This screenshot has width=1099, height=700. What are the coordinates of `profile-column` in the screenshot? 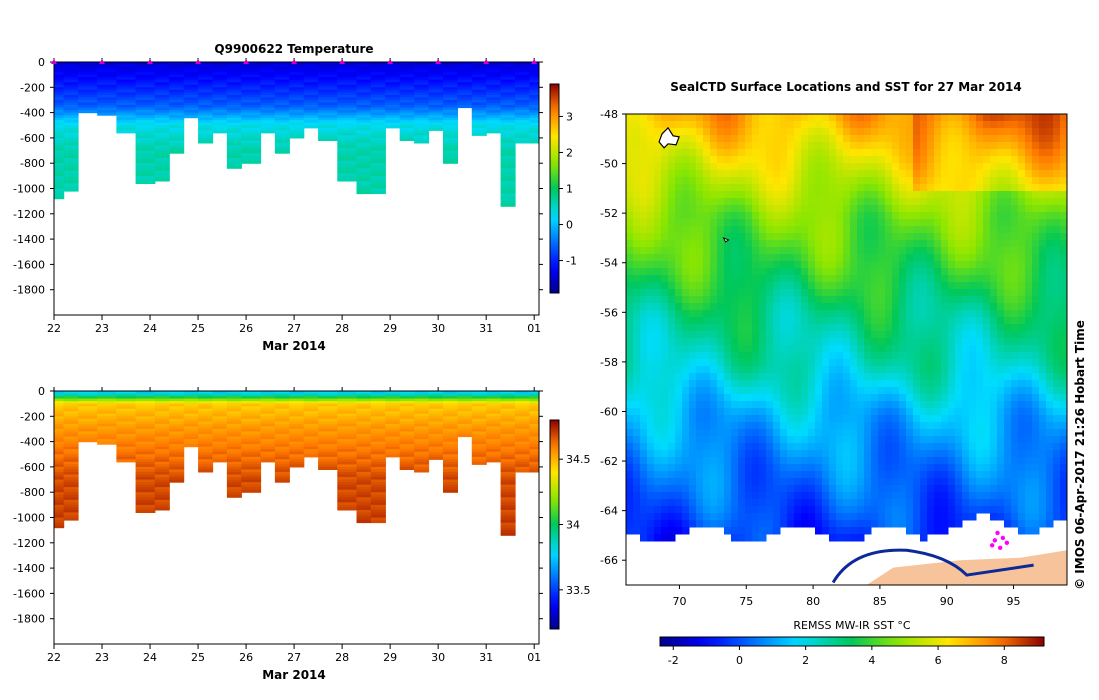 It's located at (145, 452).